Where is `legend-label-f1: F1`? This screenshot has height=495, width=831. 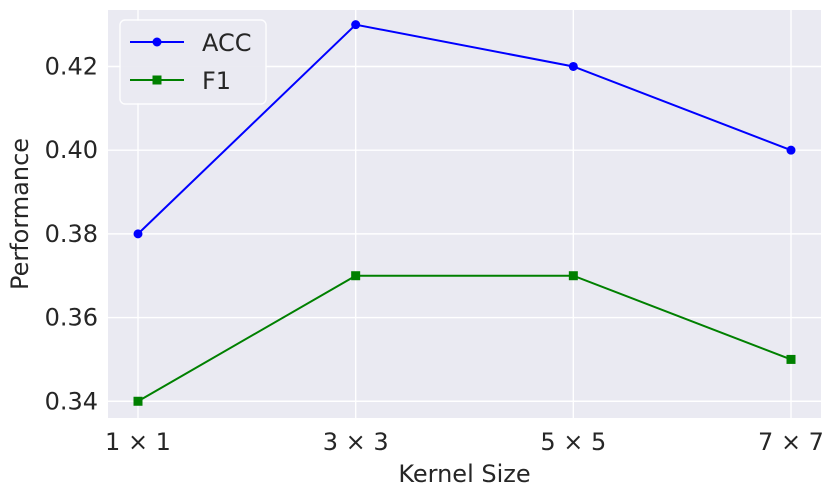 legend-label-f1: F1 is located at coordinates (216, 81).